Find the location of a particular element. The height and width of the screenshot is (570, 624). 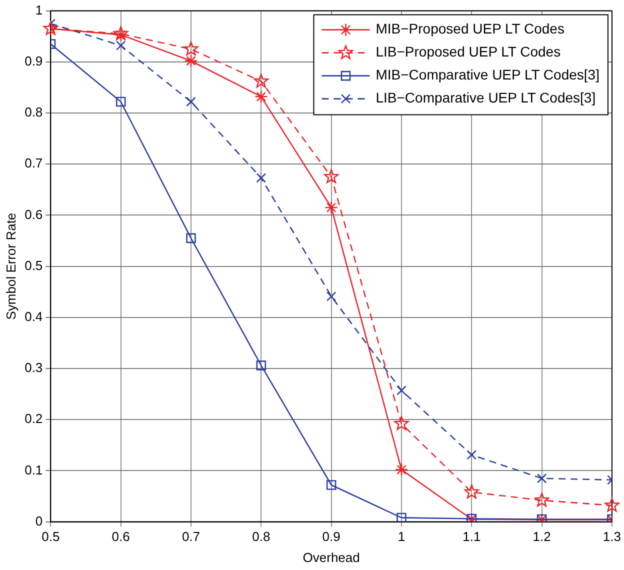

x-tick-label: 0.8 is located at coordinates (261, 536).